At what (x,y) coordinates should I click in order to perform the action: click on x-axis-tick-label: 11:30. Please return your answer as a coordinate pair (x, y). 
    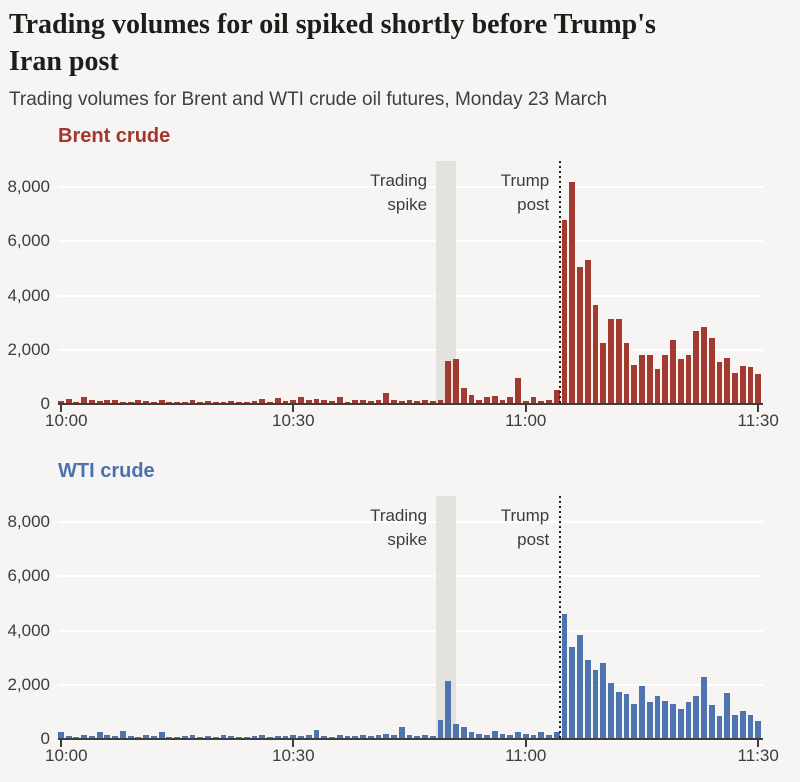
    Looking at the image, I should click on (758, 755).